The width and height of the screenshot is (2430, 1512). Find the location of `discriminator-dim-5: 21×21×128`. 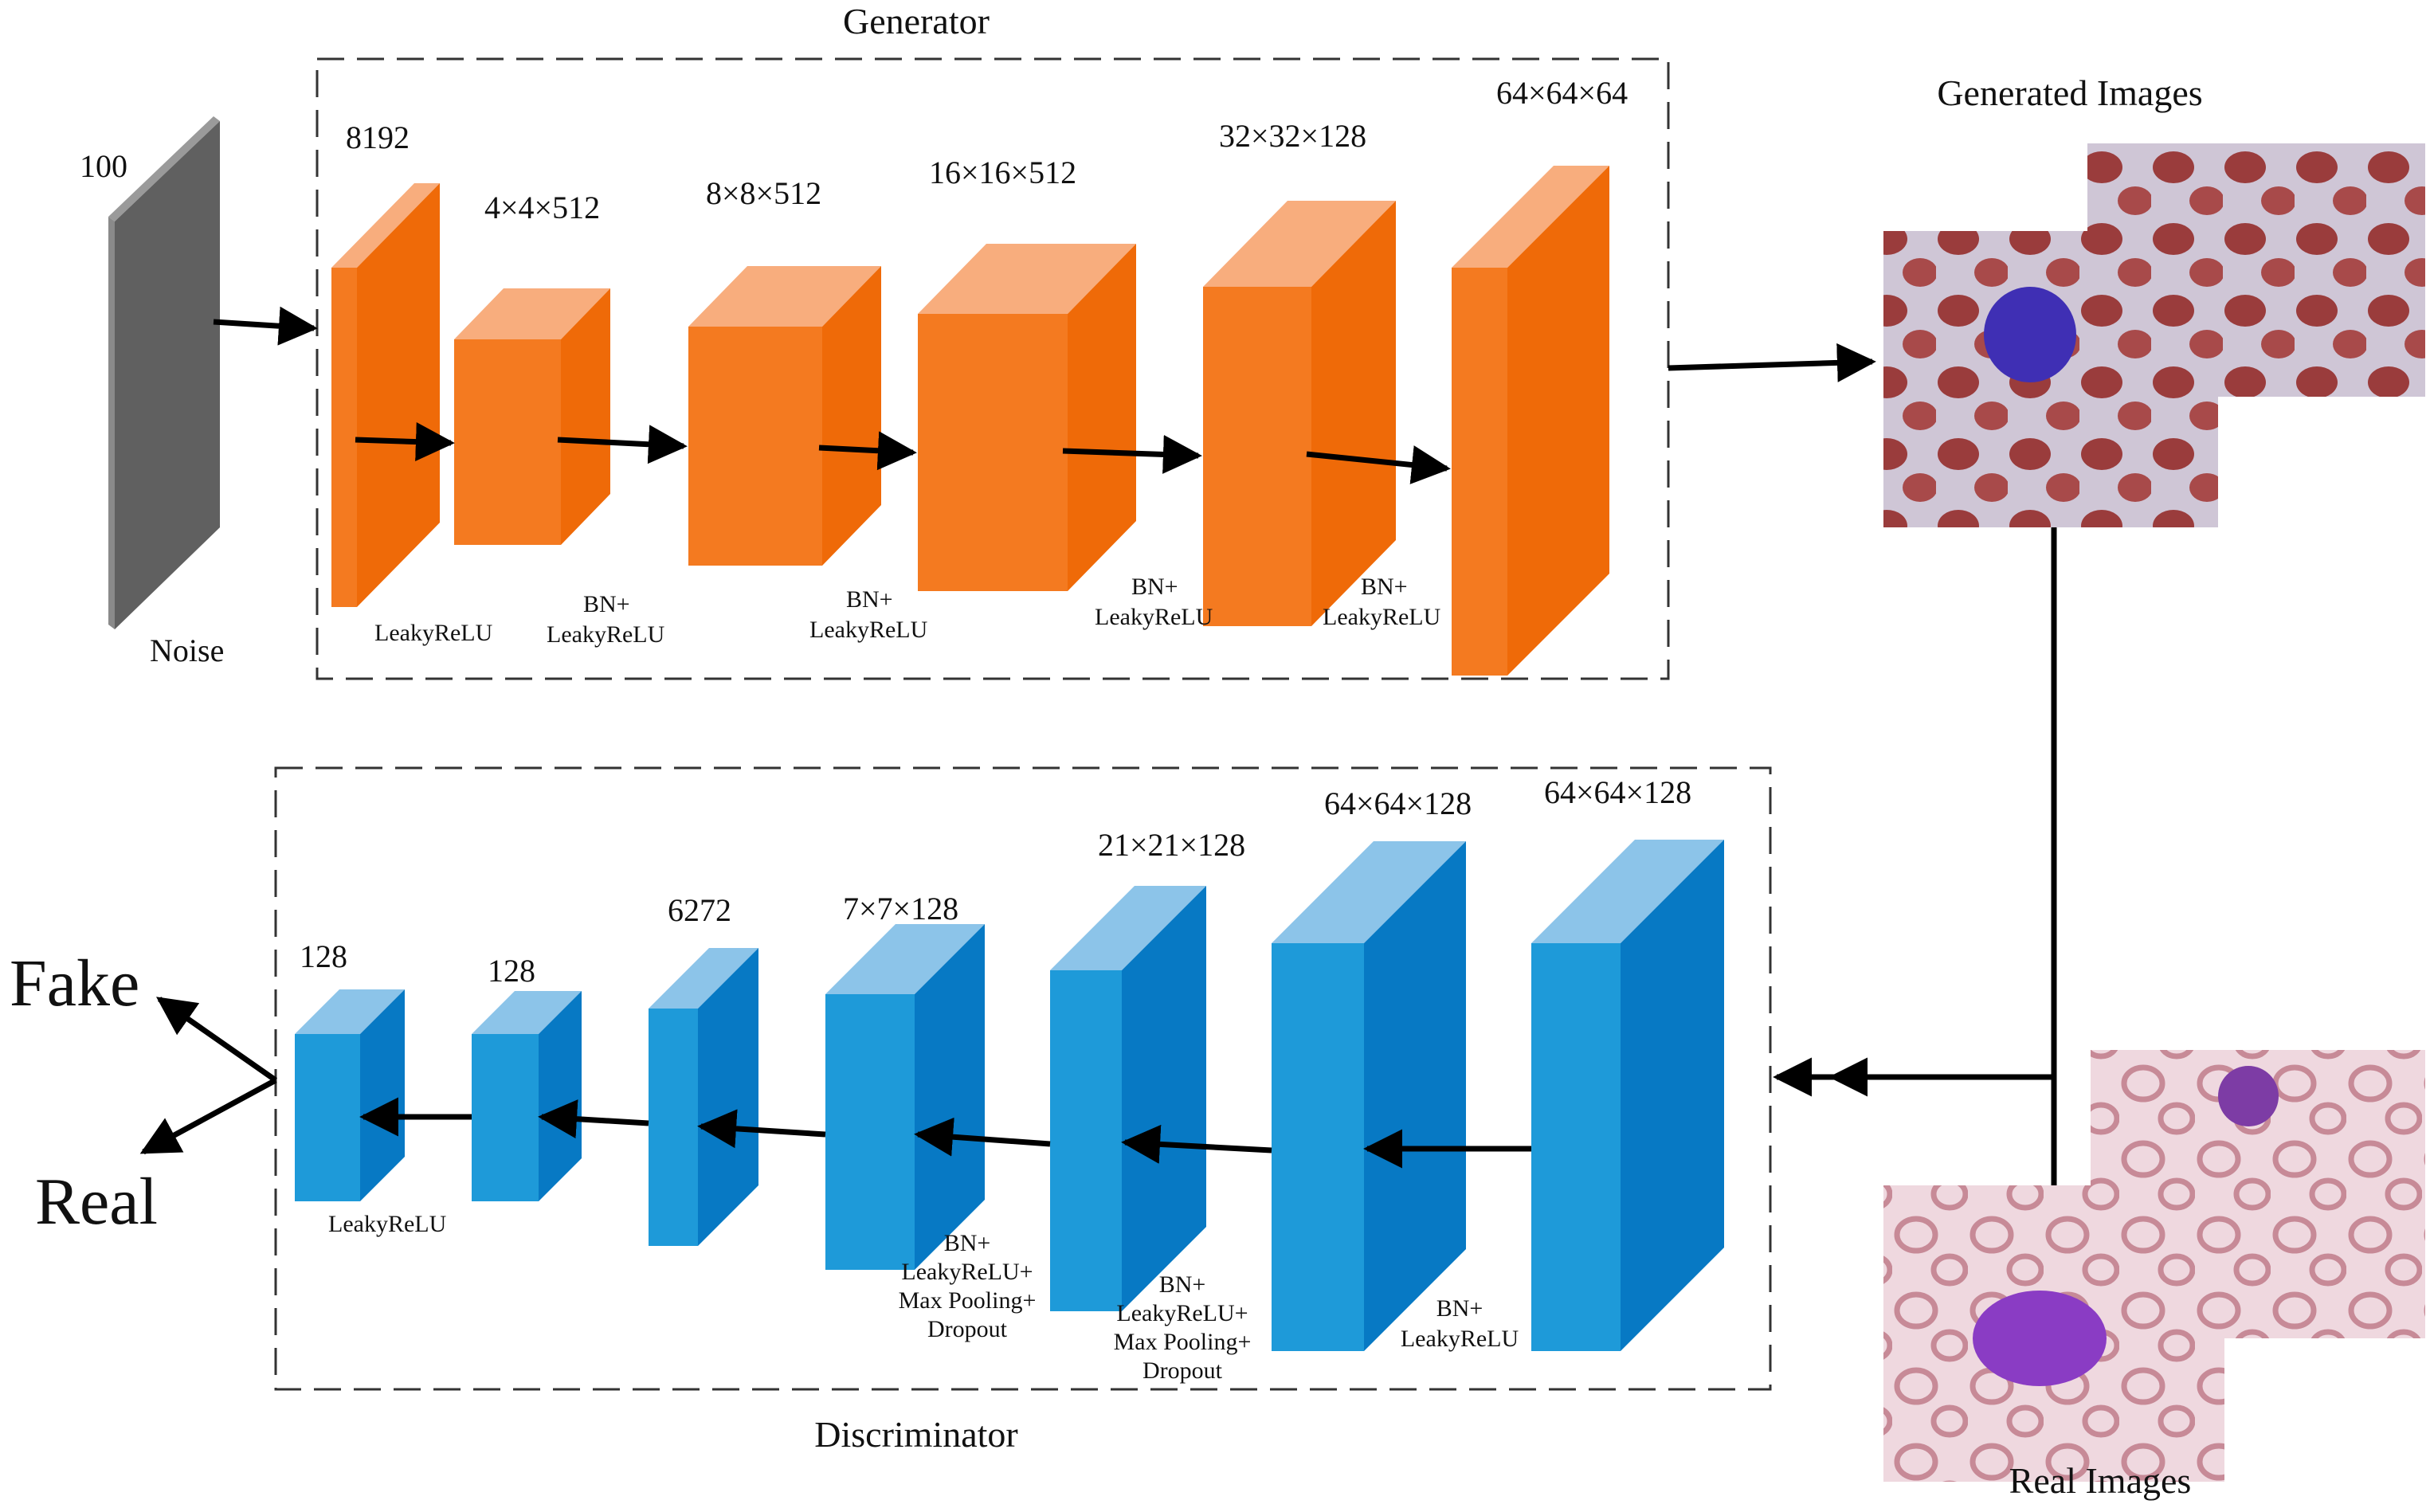

discriminator-dim-5: 21×21×128 is located at coordinates (1171, 845).